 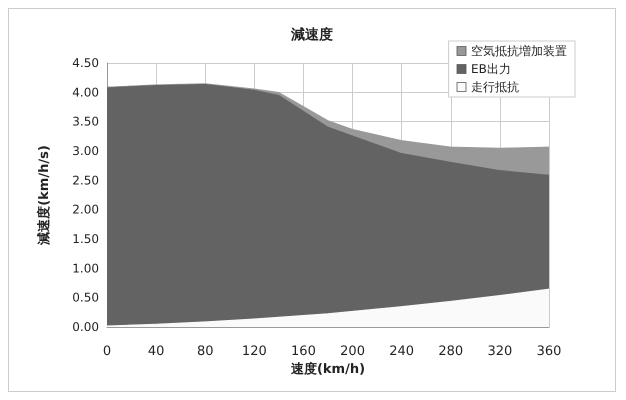 I want to click on y-tick-label: 0.00, so click(x=85, y=327).